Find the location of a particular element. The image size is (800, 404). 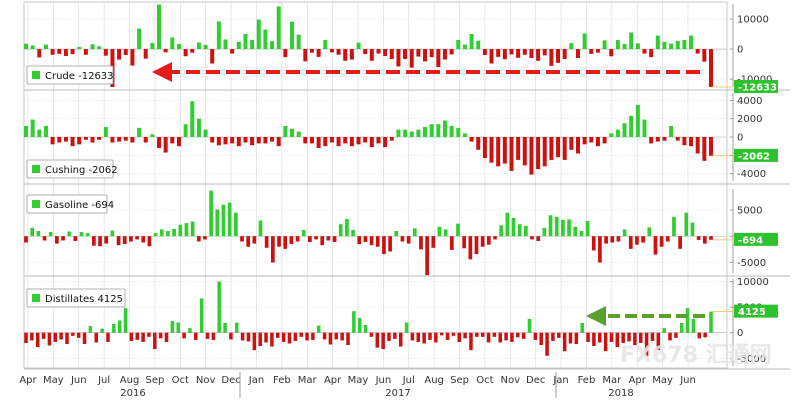

y-tick-label: 4000 is located at coordinates (749, 101).